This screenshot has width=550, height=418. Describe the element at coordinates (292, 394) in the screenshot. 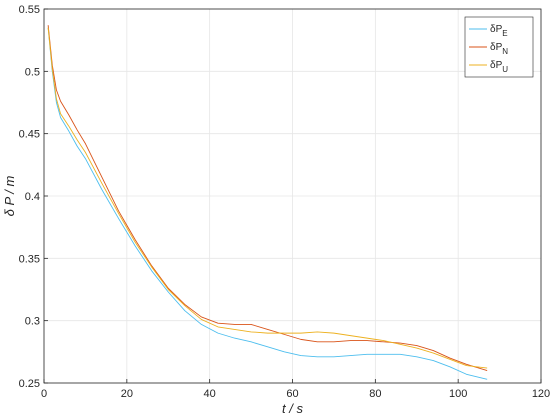

I see `x-tick-label: 60` at that location.